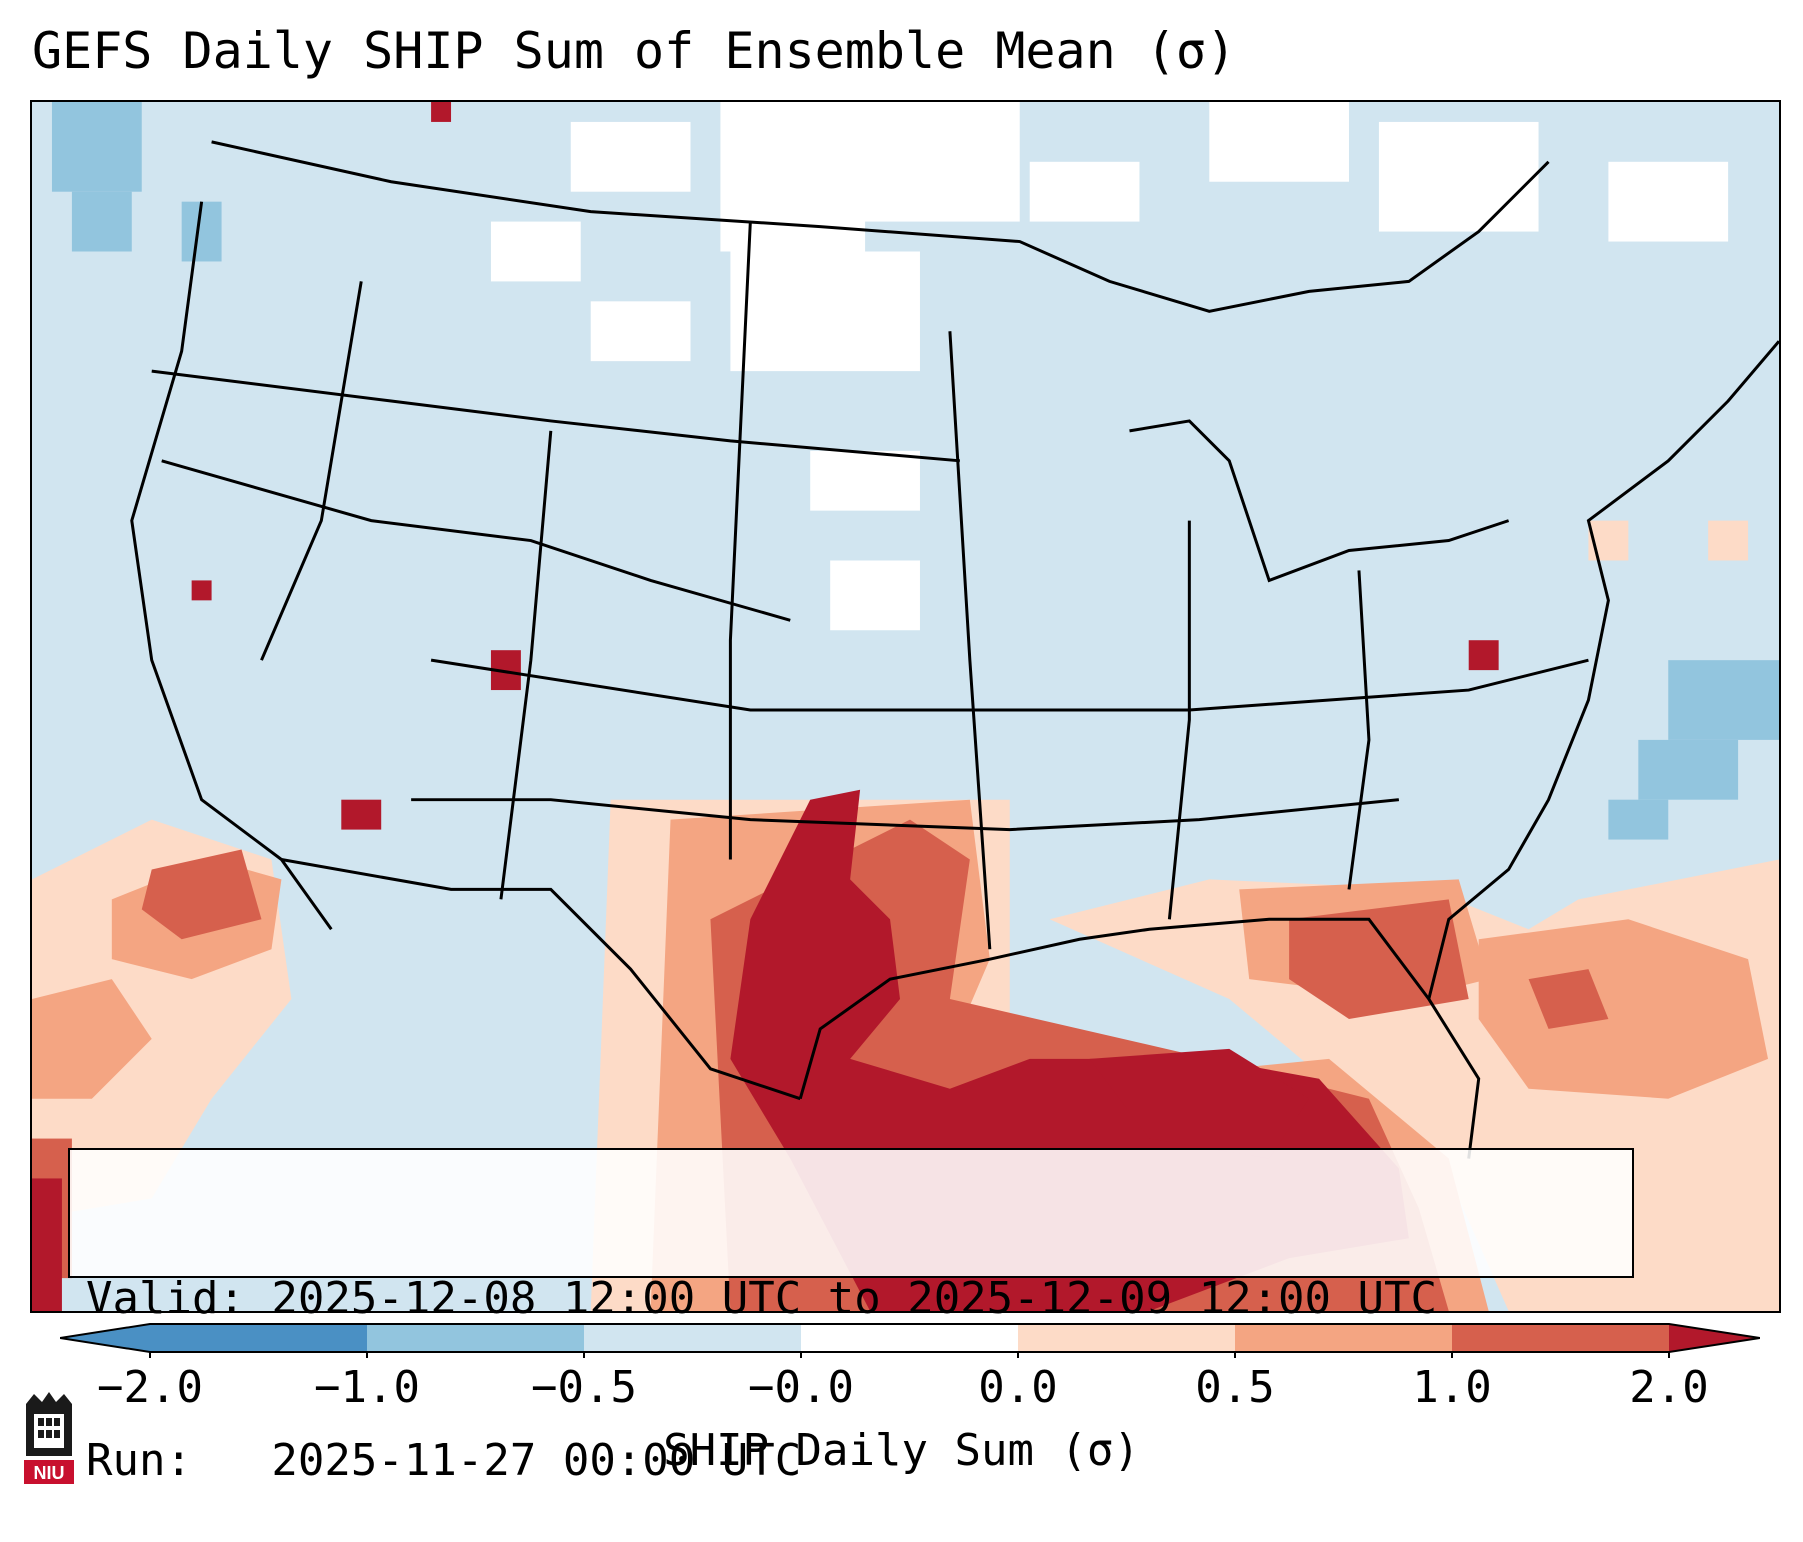 This screenshot has width=1803, height=1542. What do you see at coordinates (880, 226) in the screenshot?
I see `canada-us-border` at bounding box center [880, 226].